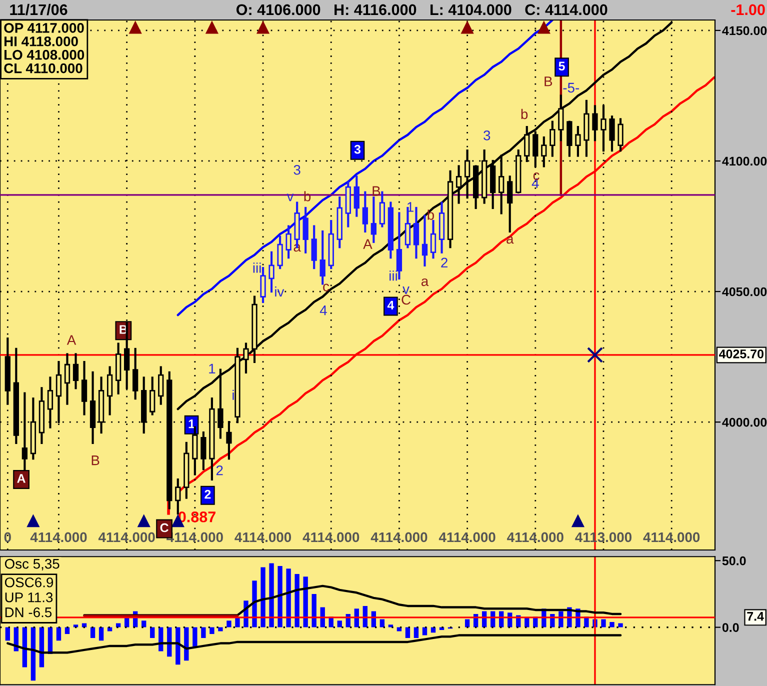 The height and width of the screenshot is (686, 767). I want to click on y-tick-label: 4050.00, so click(744, 291).